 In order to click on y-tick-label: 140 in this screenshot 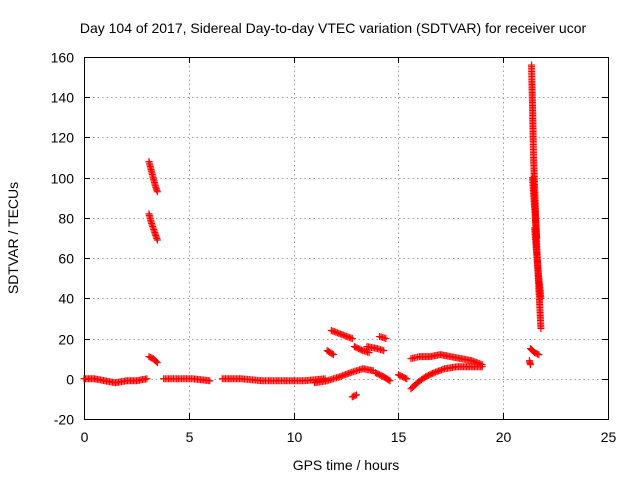, I will do `click(63, 98)`.